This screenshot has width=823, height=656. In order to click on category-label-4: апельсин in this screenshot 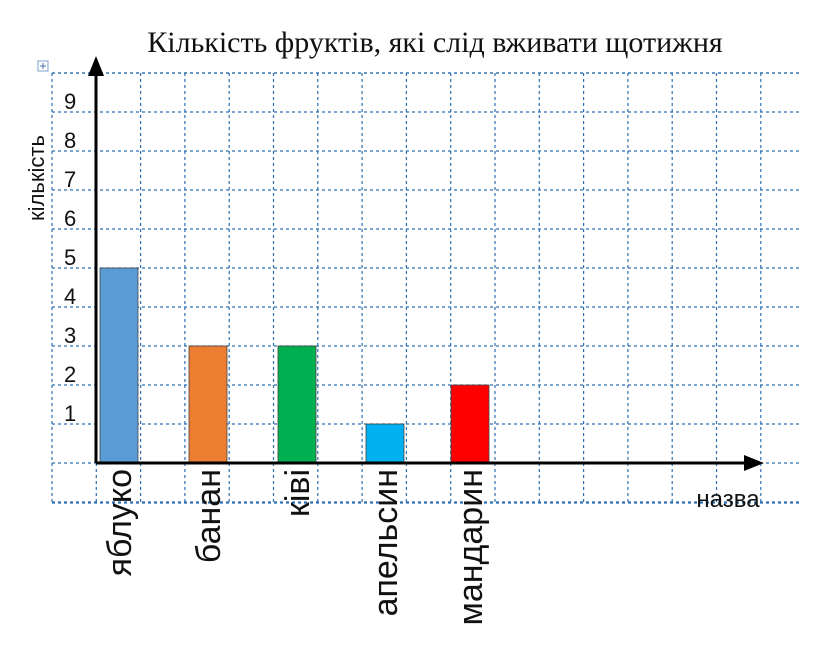, I will do `click(386, 542)`.